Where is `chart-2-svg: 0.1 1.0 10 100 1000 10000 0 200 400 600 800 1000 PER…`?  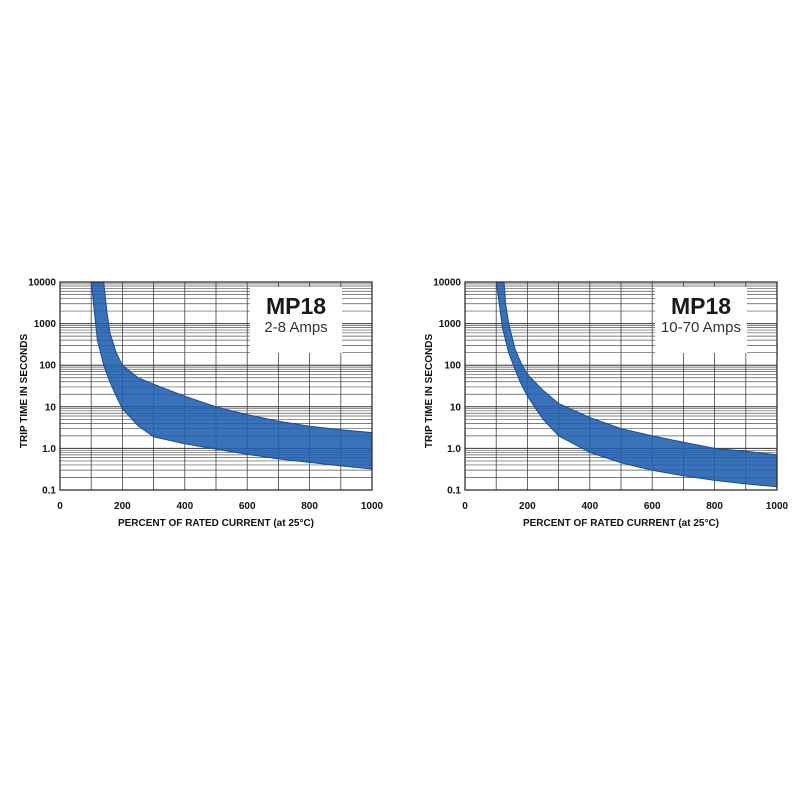 chart-2-svg: 0.1 1.0 10 100 1000 10000 0 200 400 600 800 1000 PER… is located at coordinates (606, 404).